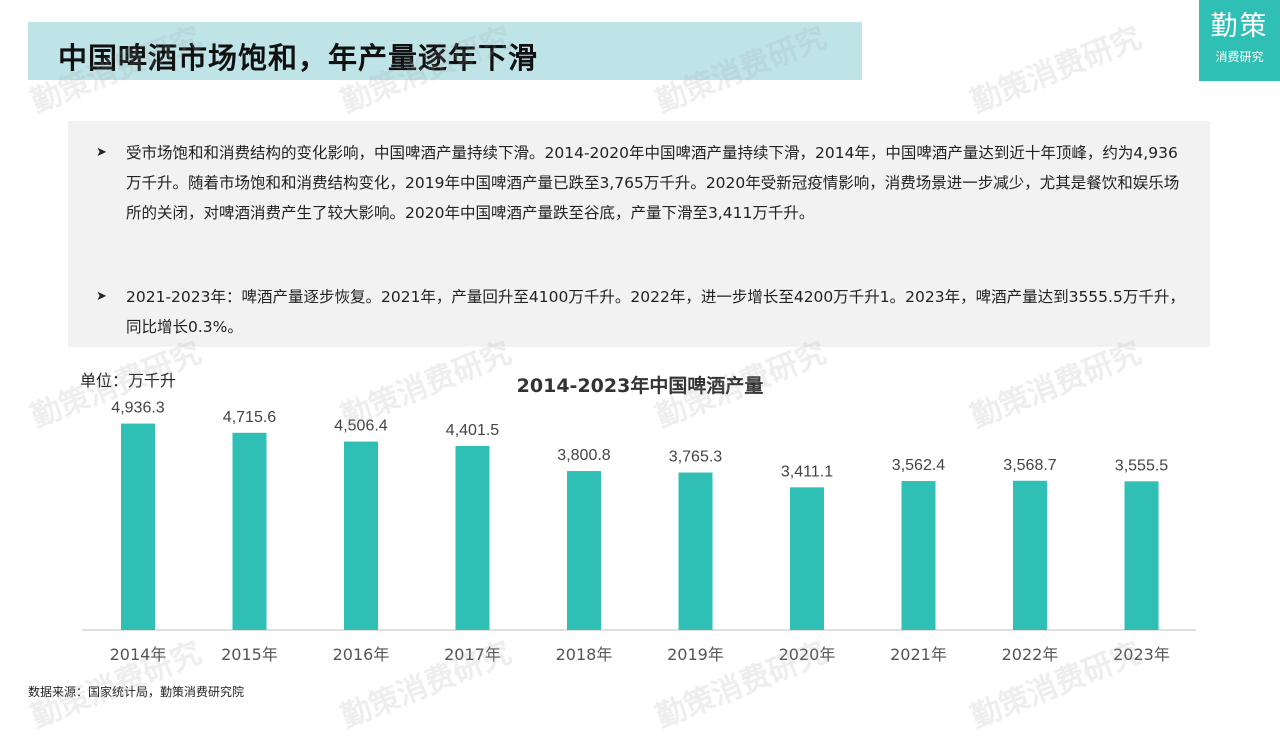 The height and width of the screenshot is (736, 1280). What do you see at coordinates (695, 654) in the screenshot?
I see `x-tick-label: 2019年` at bounding box center [695, 654].